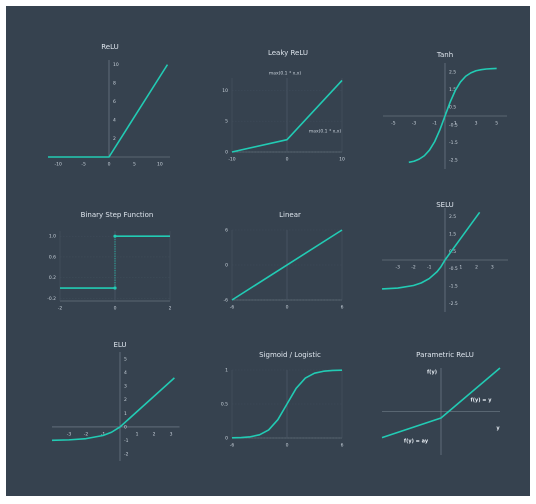 Image resolution: width=536 pixels, height=504 pixels. I want to click on annotation: f(y) = y, so click(482, 401).